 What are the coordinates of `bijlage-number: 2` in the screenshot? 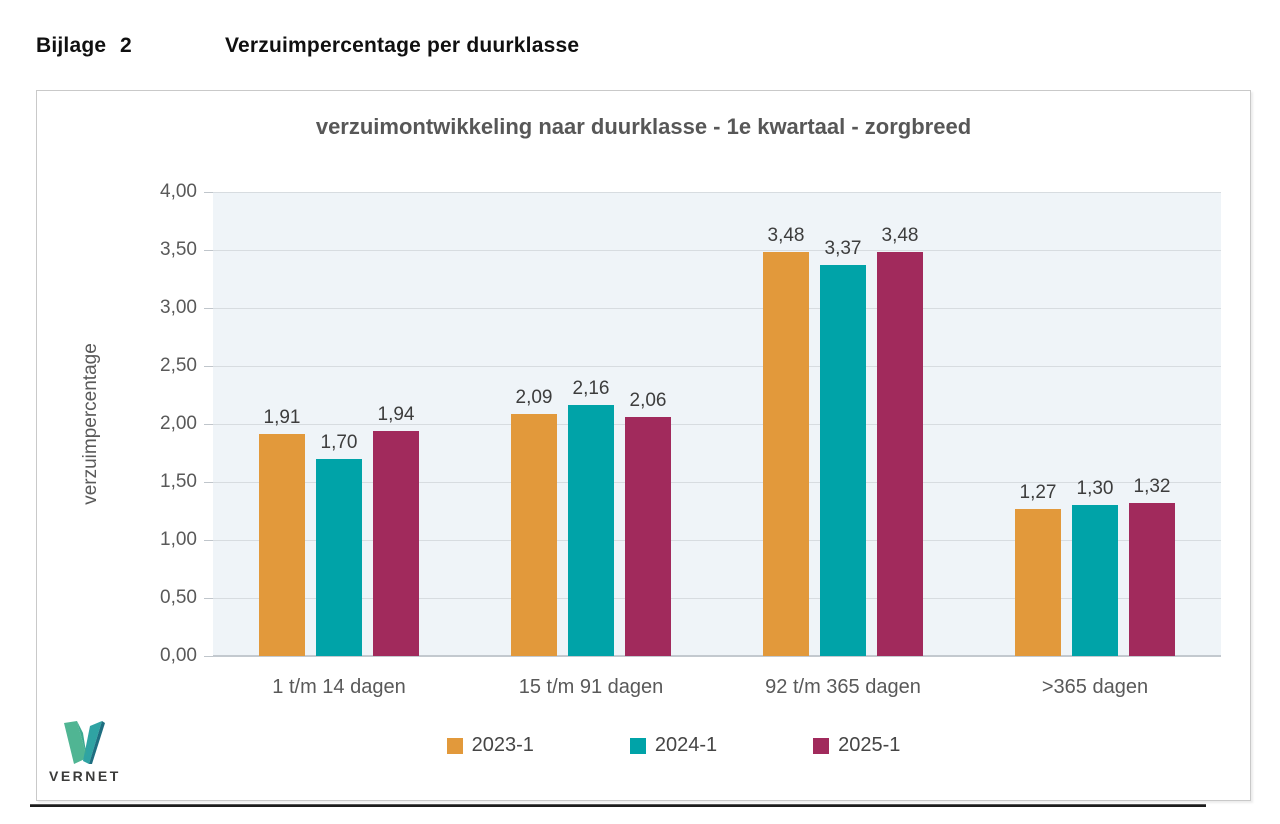 It's located at (126, 45).